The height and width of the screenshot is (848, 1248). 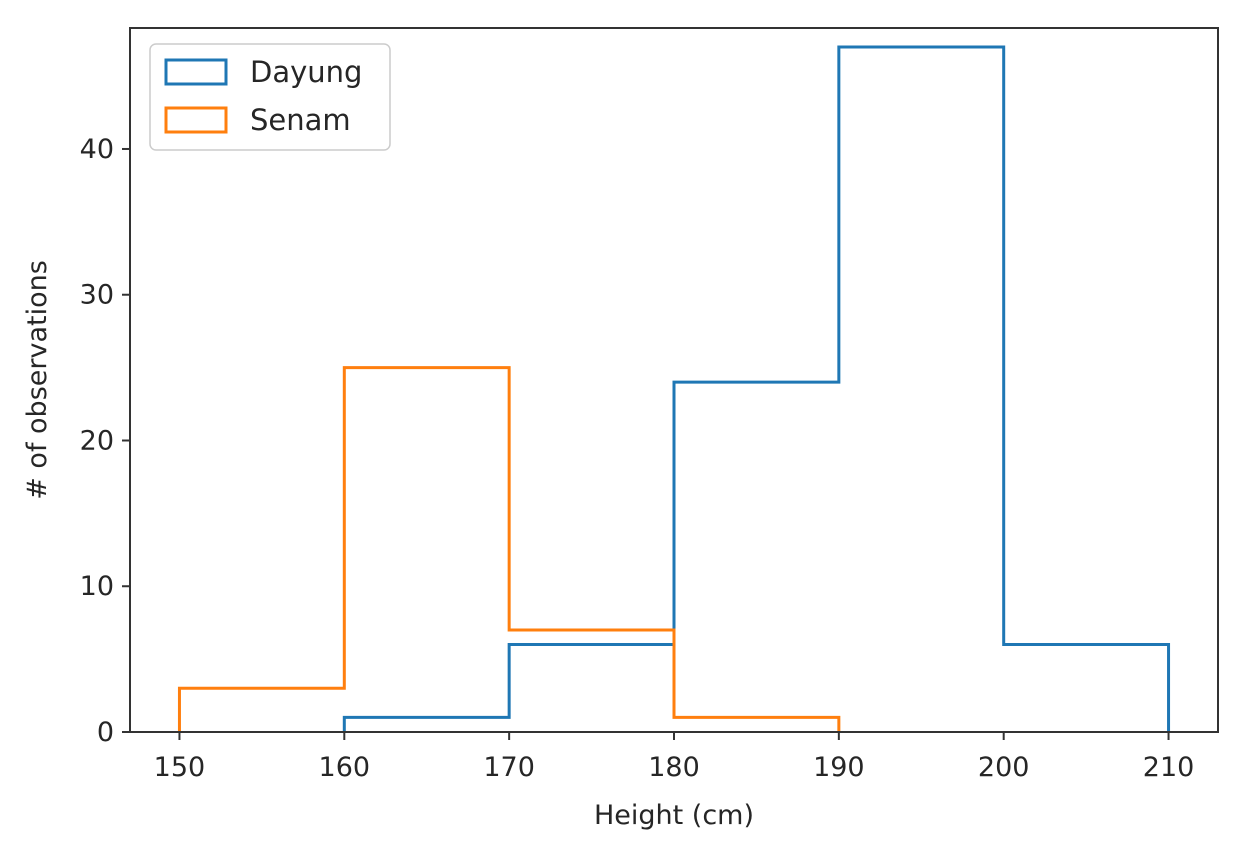 What do you see at coordinates (674, 815) in the screenshot?
I see `x-axis-title: Height (cm)` at bounding box center [674, 815].